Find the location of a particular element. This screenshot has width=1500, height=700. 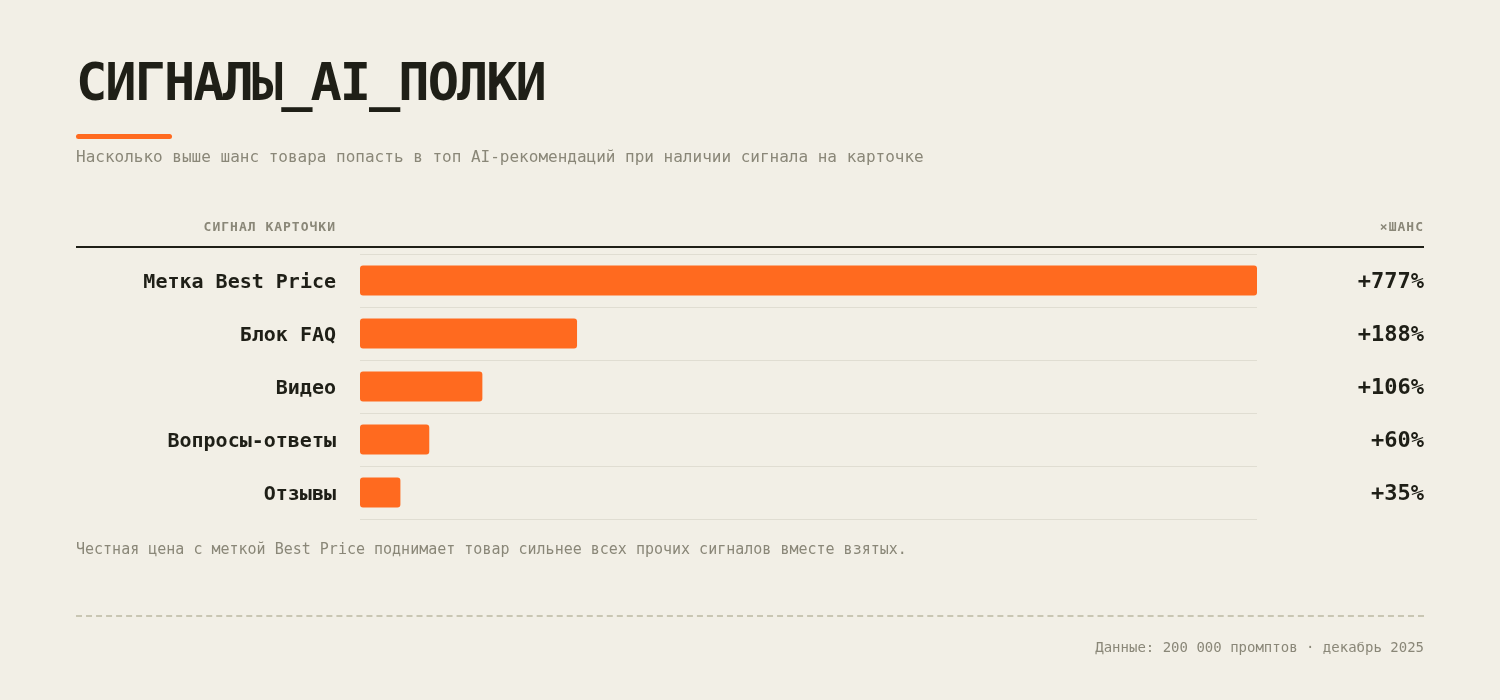

y-tick-label: Отзывы is located at coordinates (299, 492).